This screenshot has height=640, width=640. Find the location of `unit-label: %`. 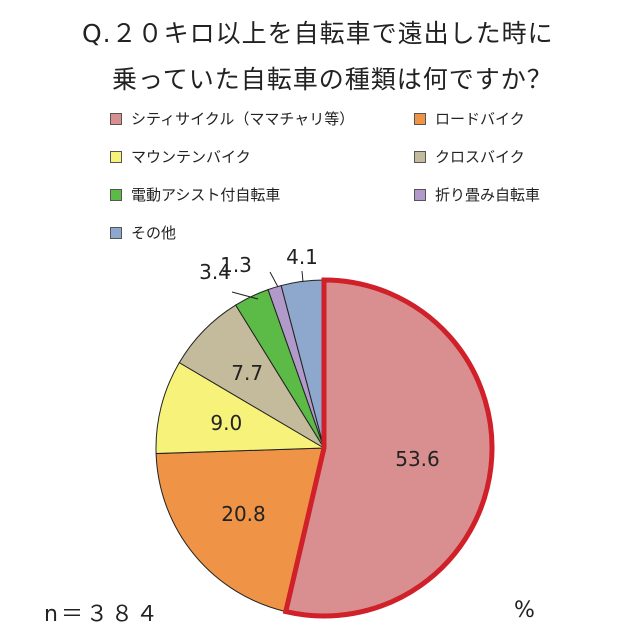

unit-label: % is located at coordinates (524, 610).